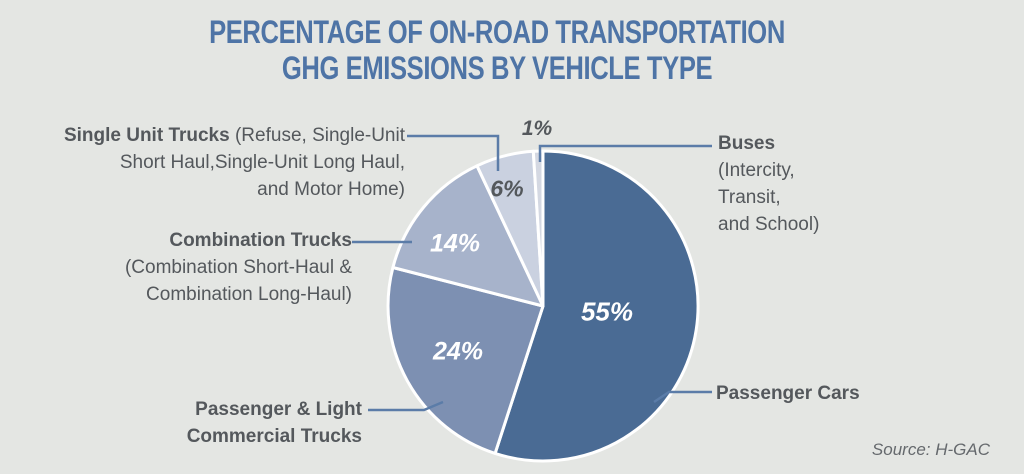 The image size is (1024, 474). What do you see at coordinates (607, 311) in the screenshot?
I see `percent-label-passenger-cars: 55%` at bounding box center [607, 311].